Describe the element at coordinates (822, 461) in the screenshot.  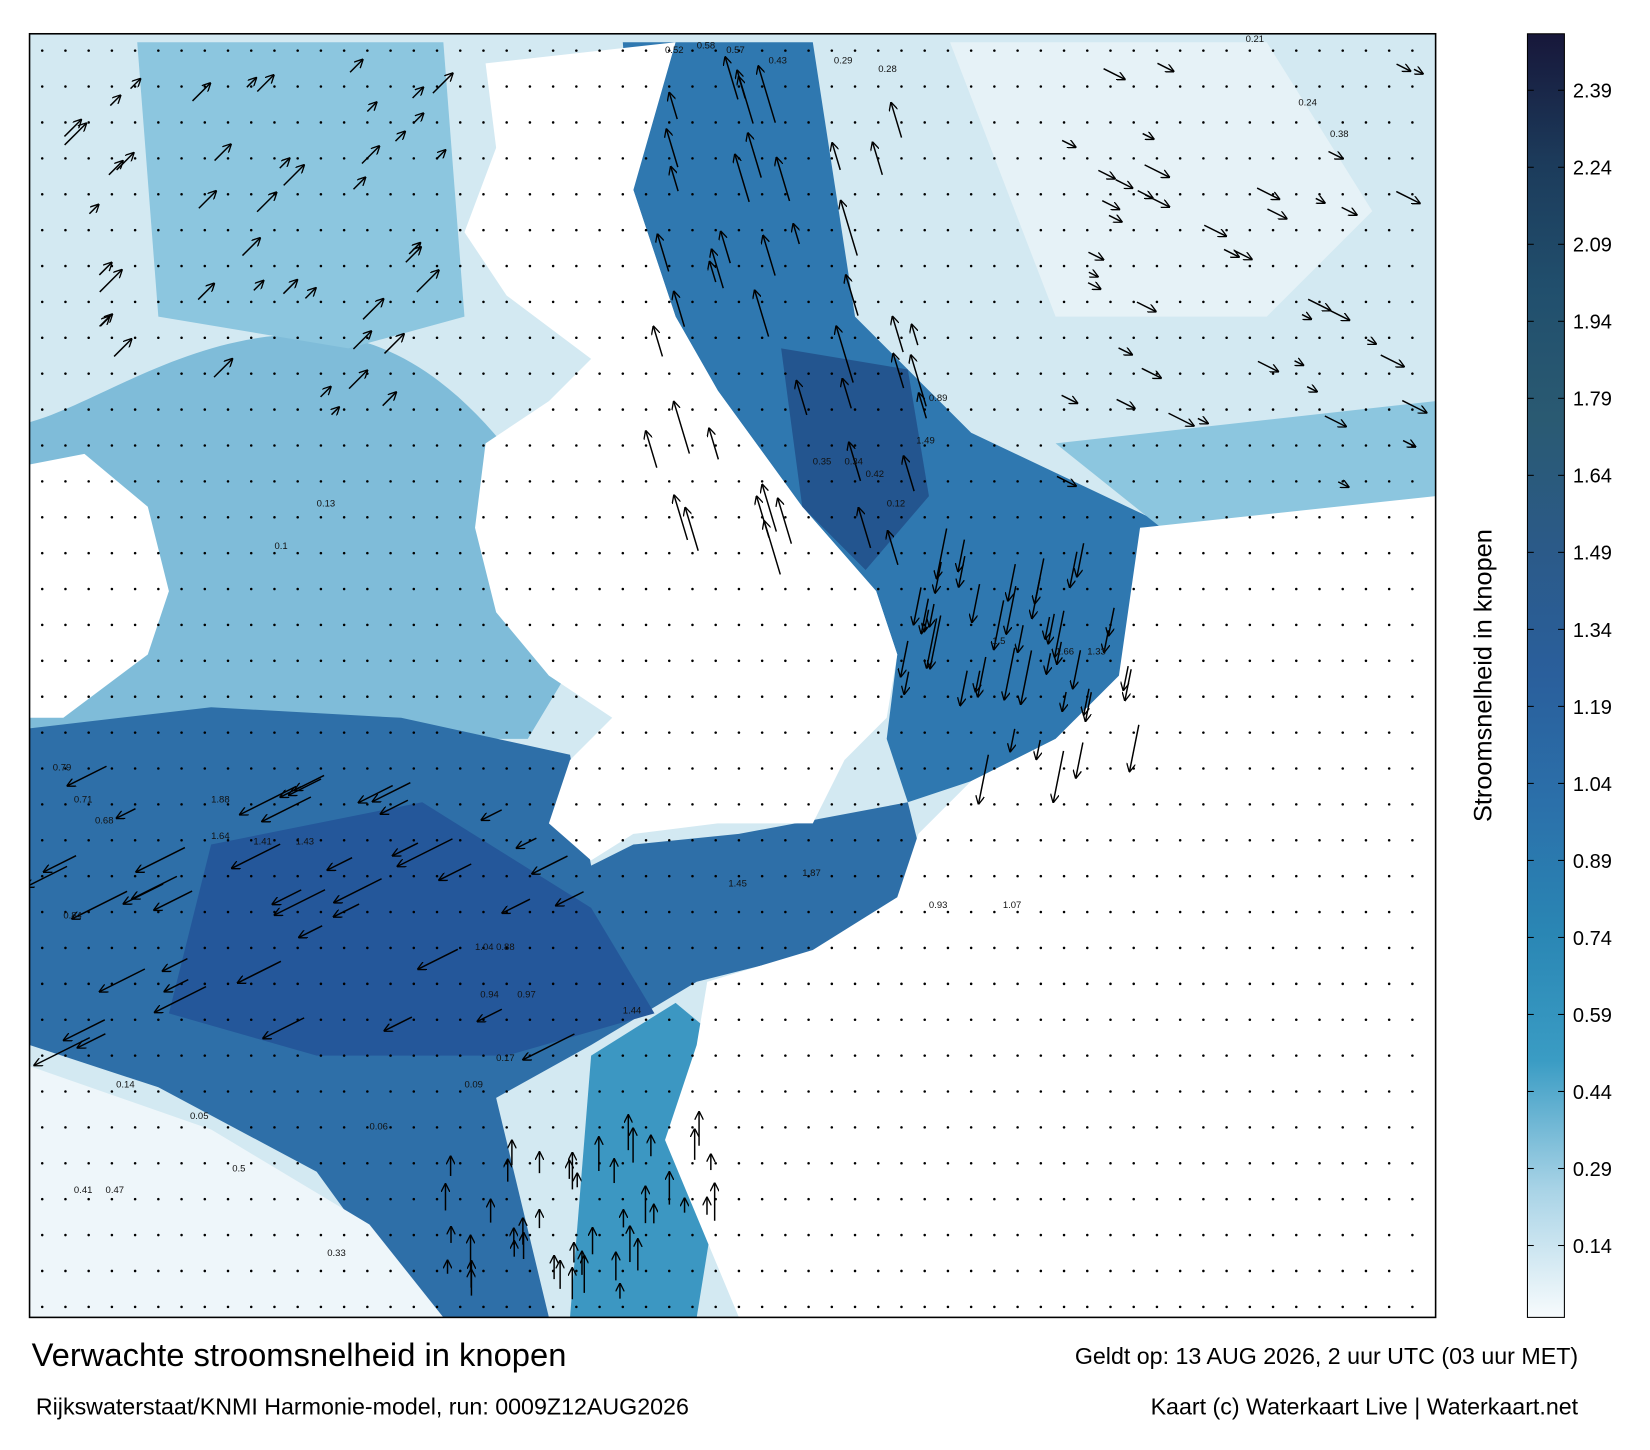
I see `speed-label: 0.35` at that location.